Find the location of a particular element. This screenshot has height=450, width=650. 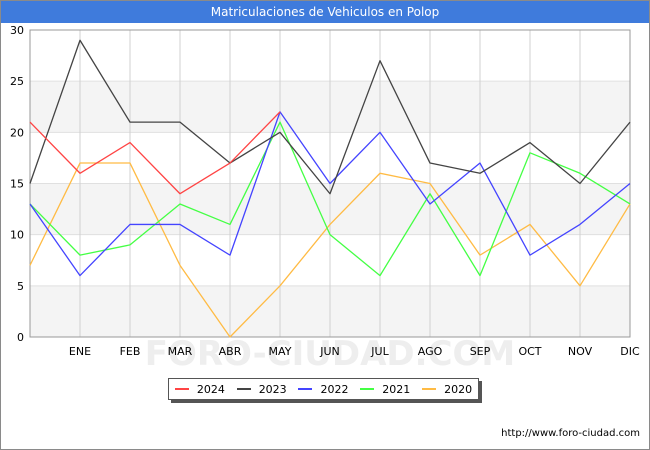

legend-item-2024: 2024 is located at coordinates (199, 389).